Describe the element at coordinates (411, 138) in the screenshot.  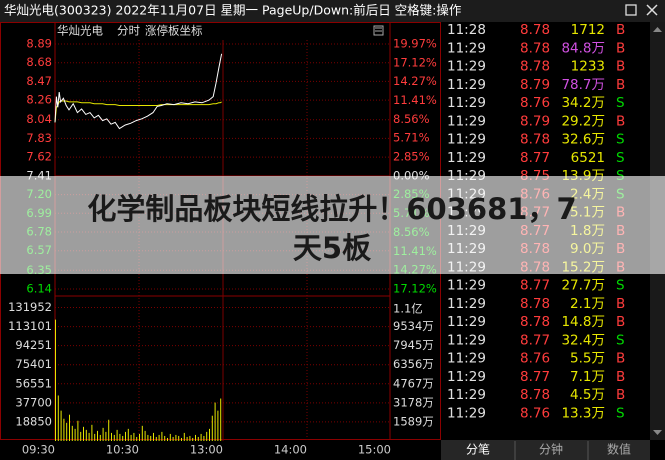
I see `y2-tick-label: 5.71%` at that location.